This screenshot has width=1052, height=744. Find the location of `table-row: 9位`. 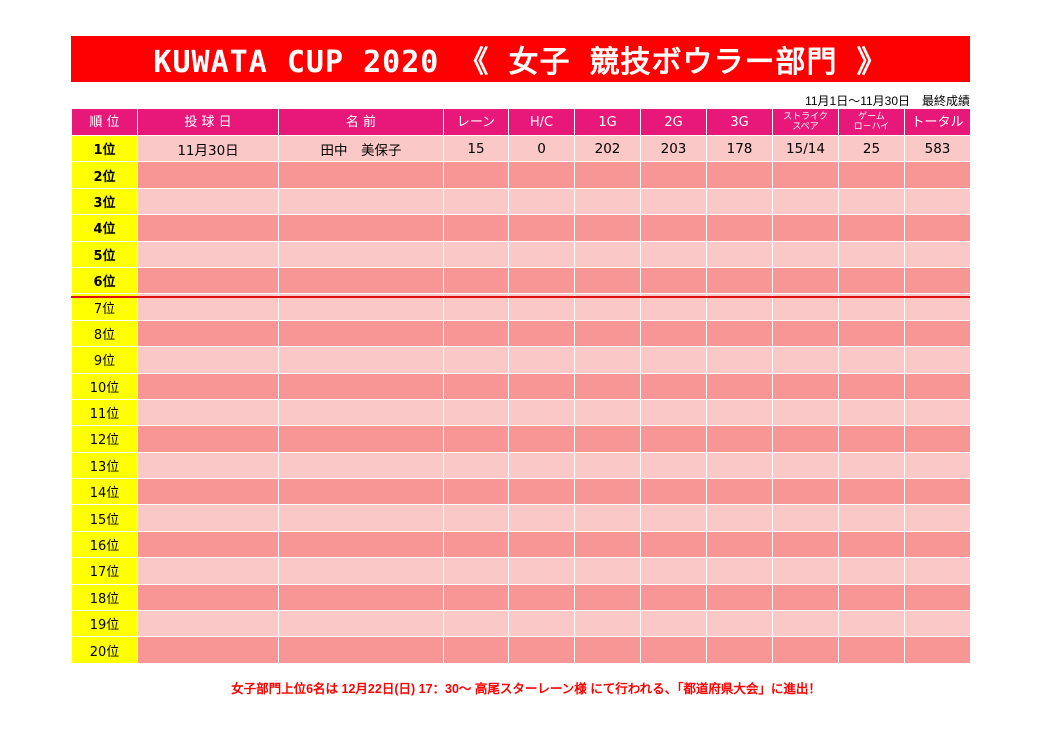

table-row: 9位 is located at coordinates (521, 360).